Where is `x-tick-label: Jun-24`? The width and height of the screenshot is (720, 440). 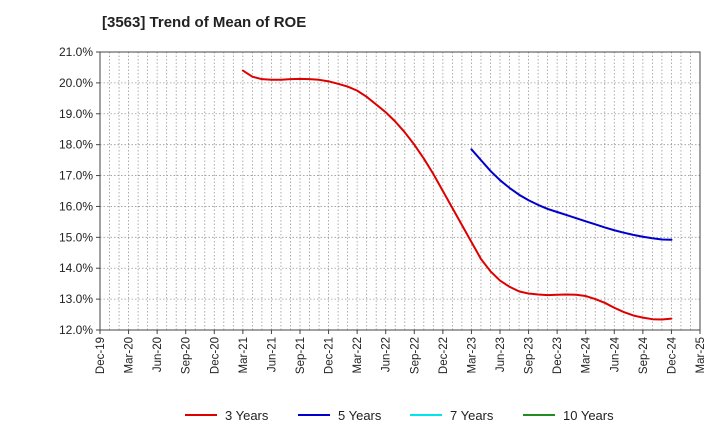
x-tick-label: Jun-24 is located at coordinates (615, 354).